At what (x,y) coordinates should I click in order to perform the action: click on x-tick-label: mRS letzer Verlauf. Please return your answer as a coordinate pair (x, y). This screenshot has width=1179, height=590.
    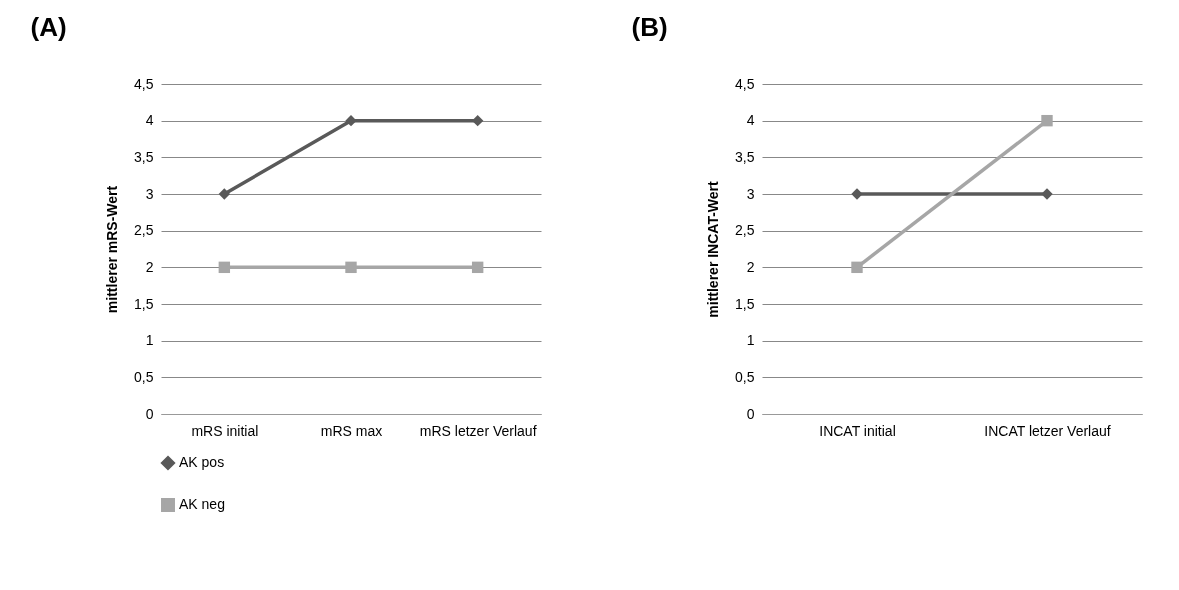
    Looking at the image, I should click on (478, 430).